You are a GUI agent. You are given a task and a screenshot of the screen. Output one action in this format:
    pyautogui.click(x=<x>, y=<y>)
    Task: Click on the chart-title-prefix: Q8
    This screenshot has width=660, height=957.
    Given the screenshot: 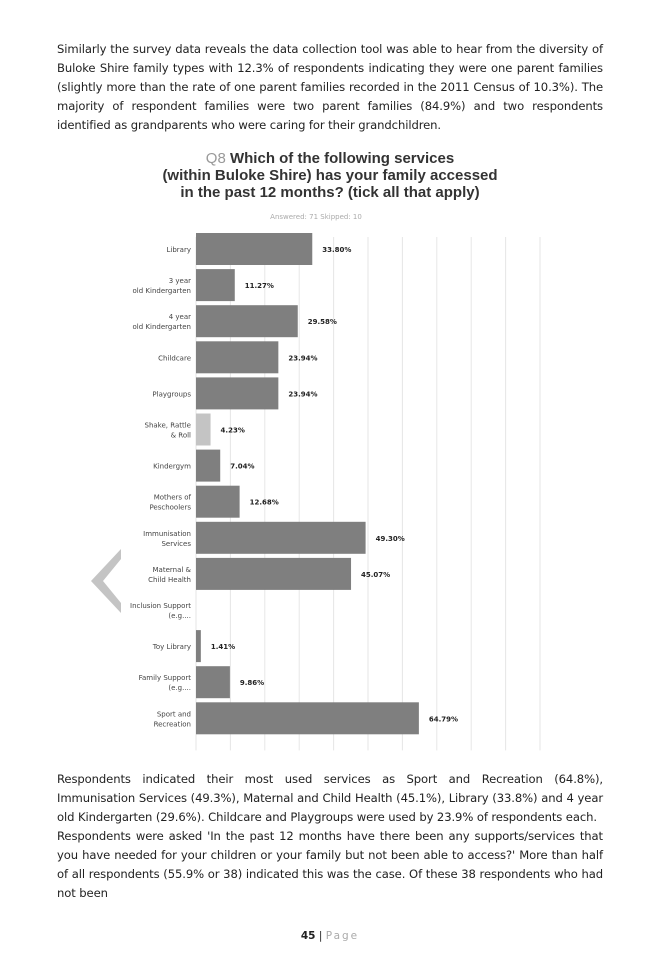 What is the action you would take?
    pyautogui.click(x=216, y=158)
    